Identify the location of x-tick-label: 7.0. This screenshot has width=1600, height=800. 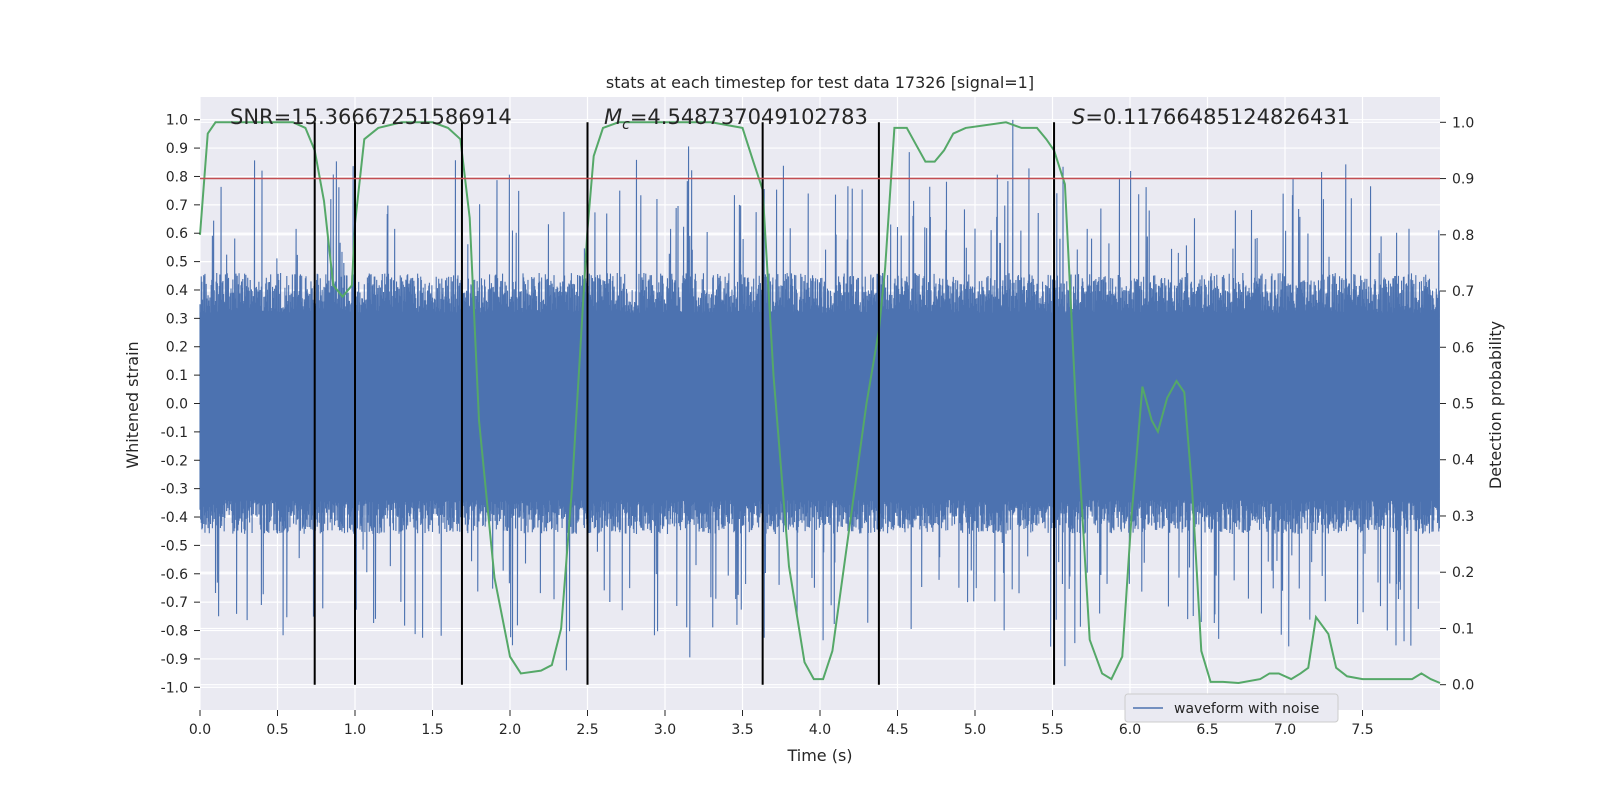
(1285, 730).